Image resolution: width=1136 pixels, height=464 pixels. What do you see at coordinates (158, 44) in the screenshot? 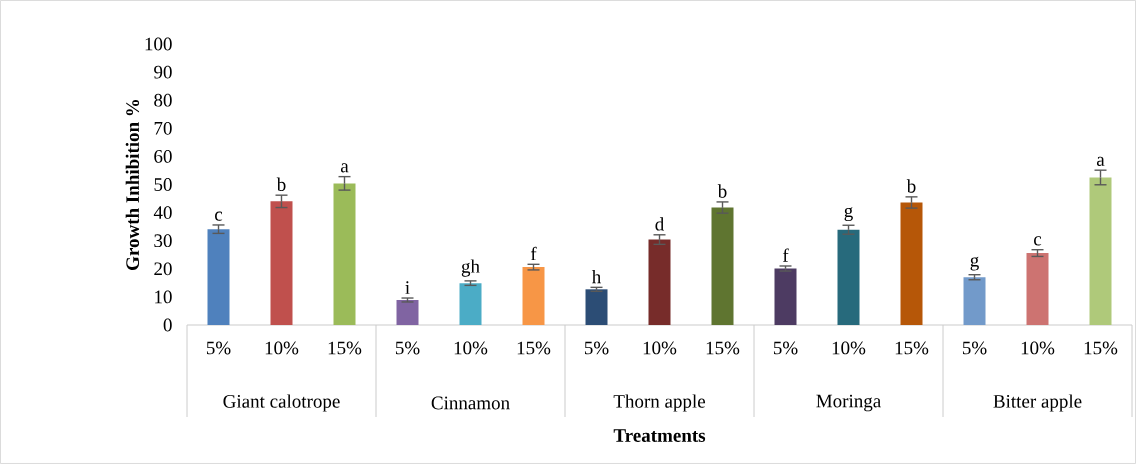
I see `y-tick-label: 100` at bounding box center [158, 44].